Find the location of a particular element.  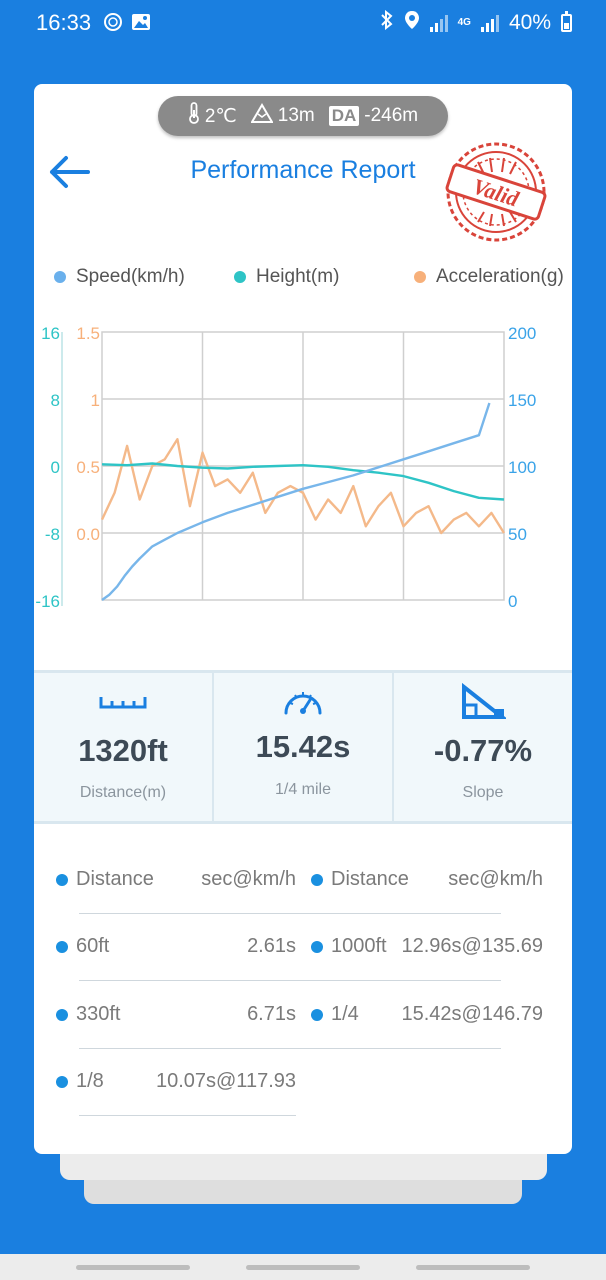

altitude-value: 13m is located at coordinates (296, 115).